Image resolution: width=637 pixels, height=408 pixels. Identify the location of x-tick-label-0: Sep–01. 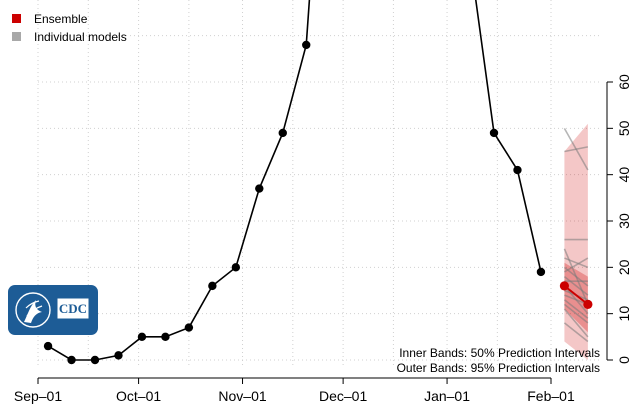
(38, 396).